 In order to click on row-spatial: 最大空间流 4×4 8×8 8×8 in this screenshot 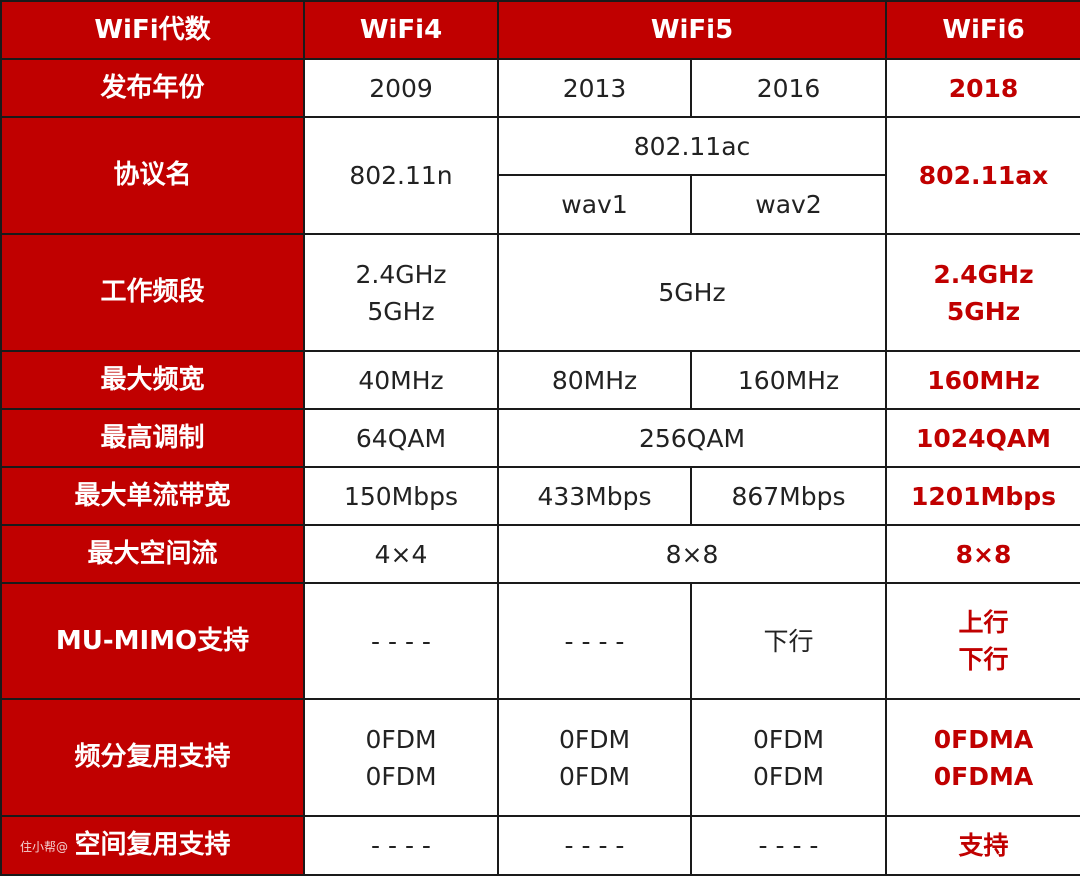, I will do `click(540, 554)`.